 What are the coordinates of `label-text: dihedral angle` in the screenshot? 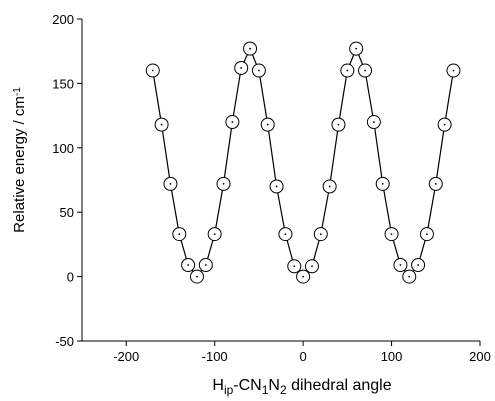 It's located at (339, 385).